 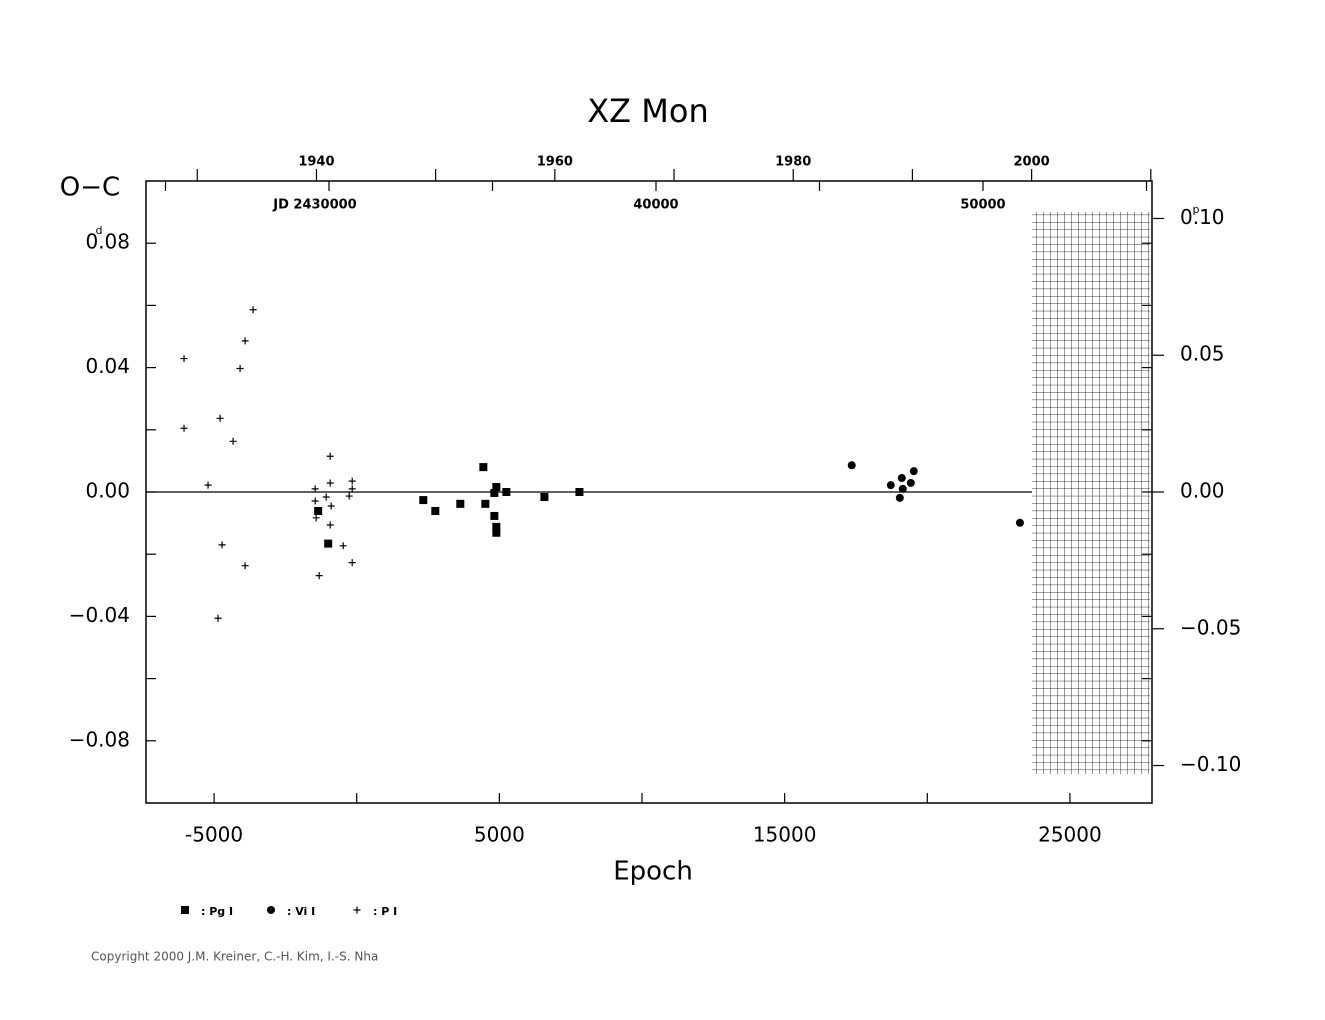 What do you see at coordinates (653, 872) in the screenshot?
I see `x-axis-label: Epoch` at bounding box center [653, 872].